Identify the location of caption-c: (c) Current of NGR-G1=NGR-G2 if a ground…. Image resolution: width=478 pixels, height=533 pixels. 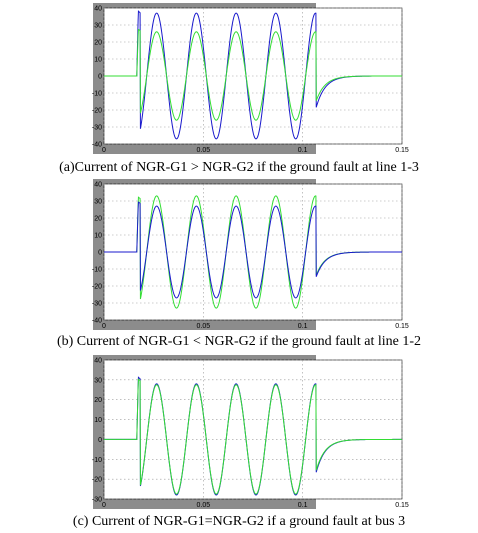
(239, 521).